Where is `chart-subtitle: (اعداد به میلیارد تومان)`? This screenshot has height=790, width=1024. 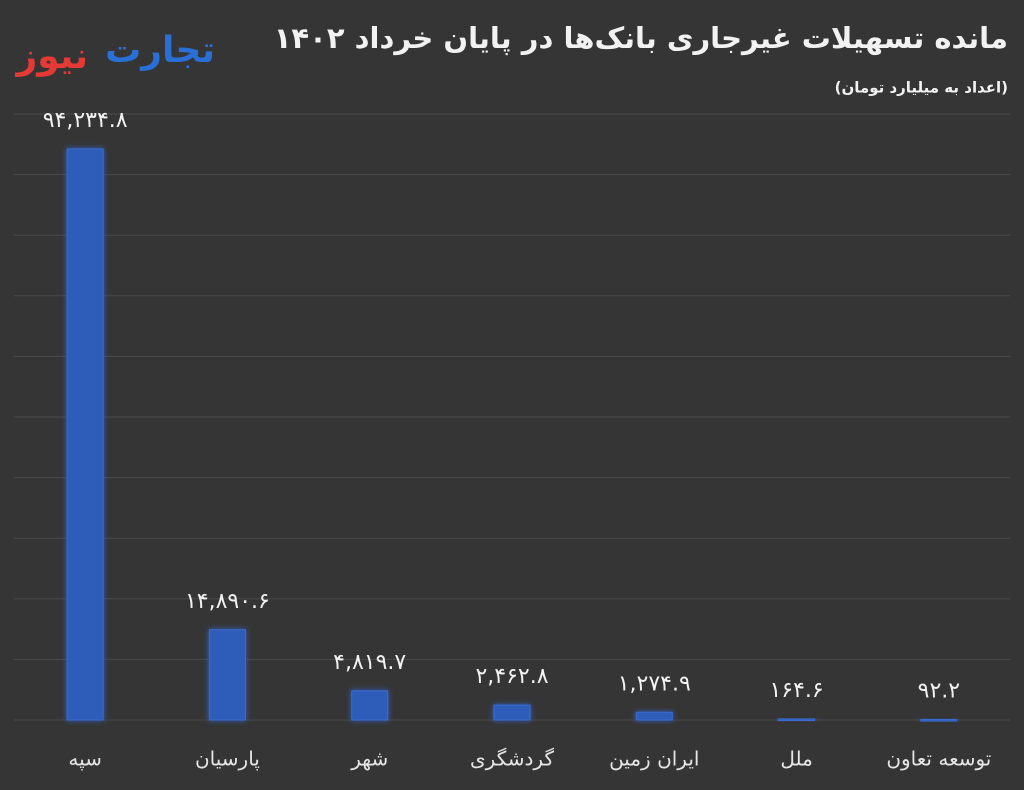 chart-subtitle: (اعداد به میلیارد تومان) is located at coordinates (921, 88).